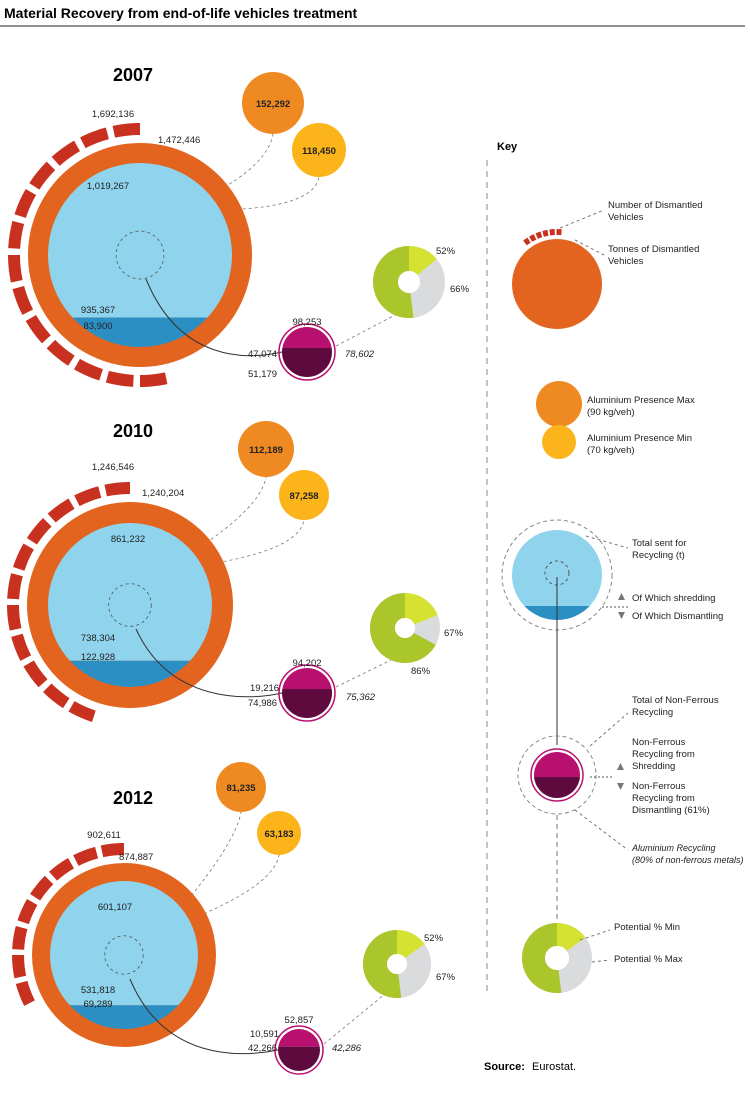 This screenshot has height=1105, width=750. I want to click on key-aluminium-max-circle, so click(559, 404).